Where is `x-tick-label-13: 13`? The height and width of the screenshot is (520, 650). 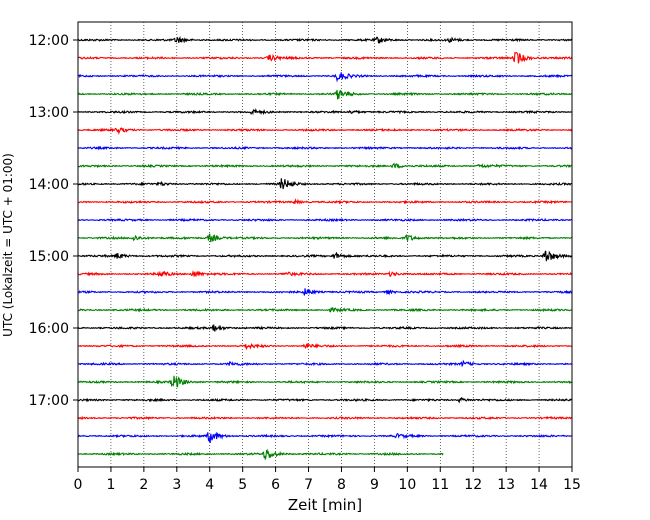
x-tick-label-13: 13 is located at coordinates (506, 485).